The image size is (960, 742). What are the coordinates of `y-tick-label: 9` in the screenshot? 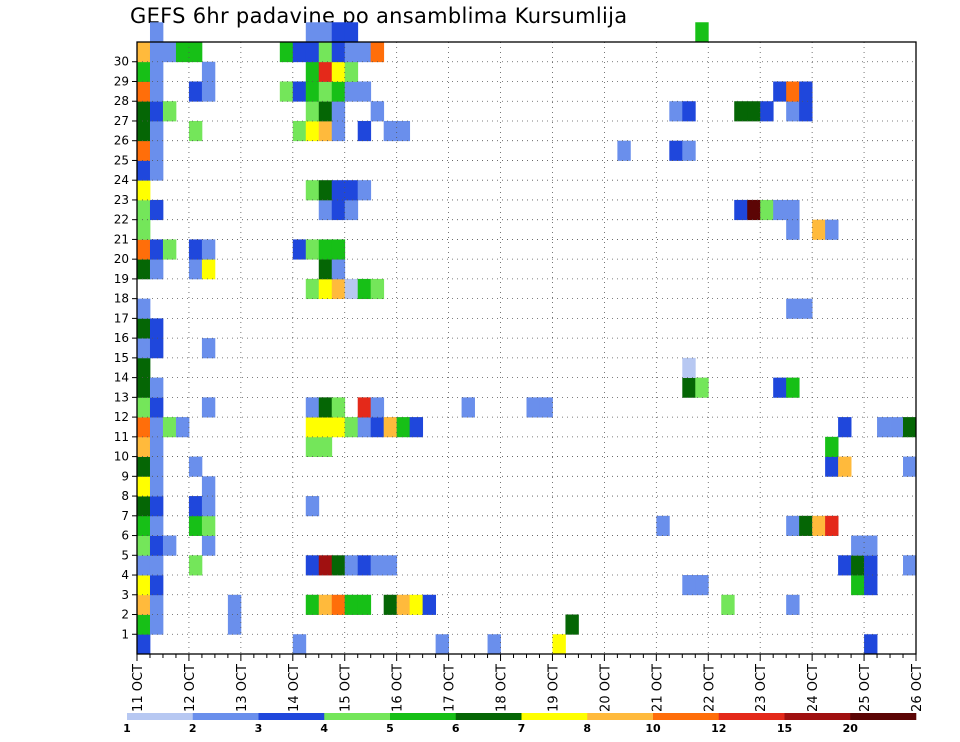 It's located at (125, 476).